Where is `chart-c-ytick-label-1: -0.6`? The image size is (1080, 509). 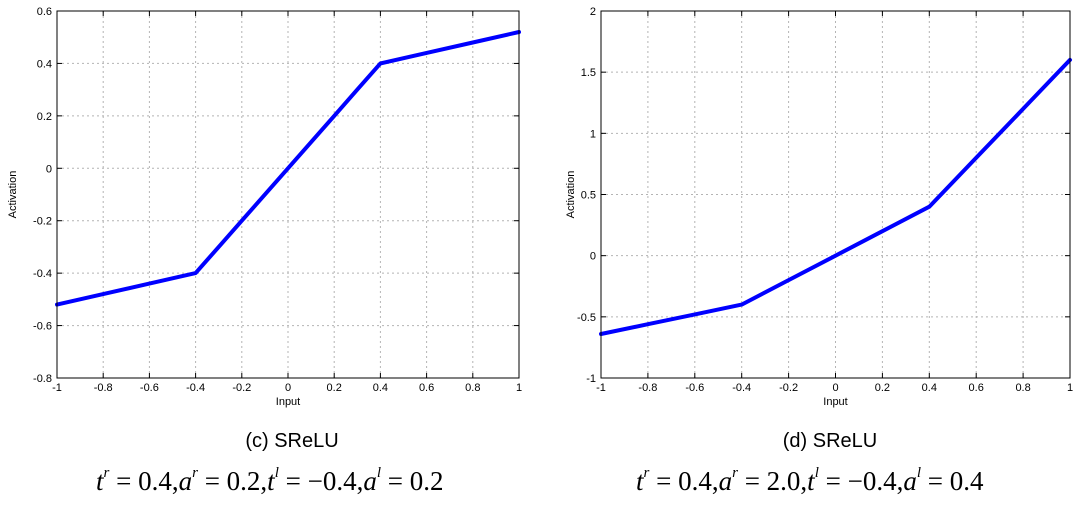
chart-c-ytick-label-1: -0.6 is located at coordinates (42, 327).